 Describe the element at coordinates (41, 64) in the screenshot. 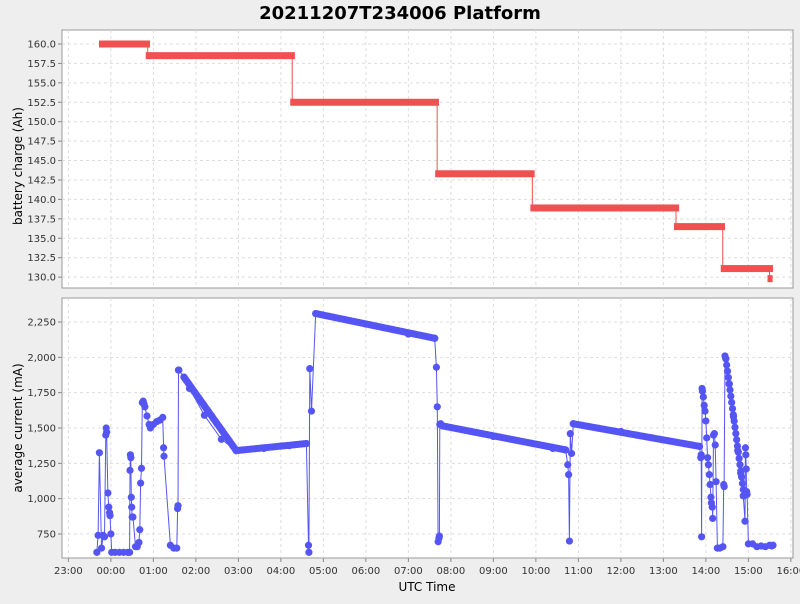

I see `top-y-tick-label: 157.5` at that location.